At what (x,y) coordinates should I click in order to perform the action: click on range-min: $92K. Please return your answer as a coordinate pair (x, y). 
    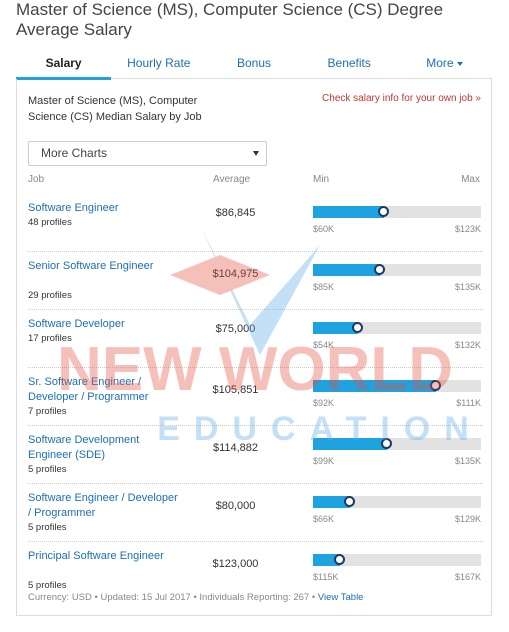
    Looking at the image, I should click on (324, 403).